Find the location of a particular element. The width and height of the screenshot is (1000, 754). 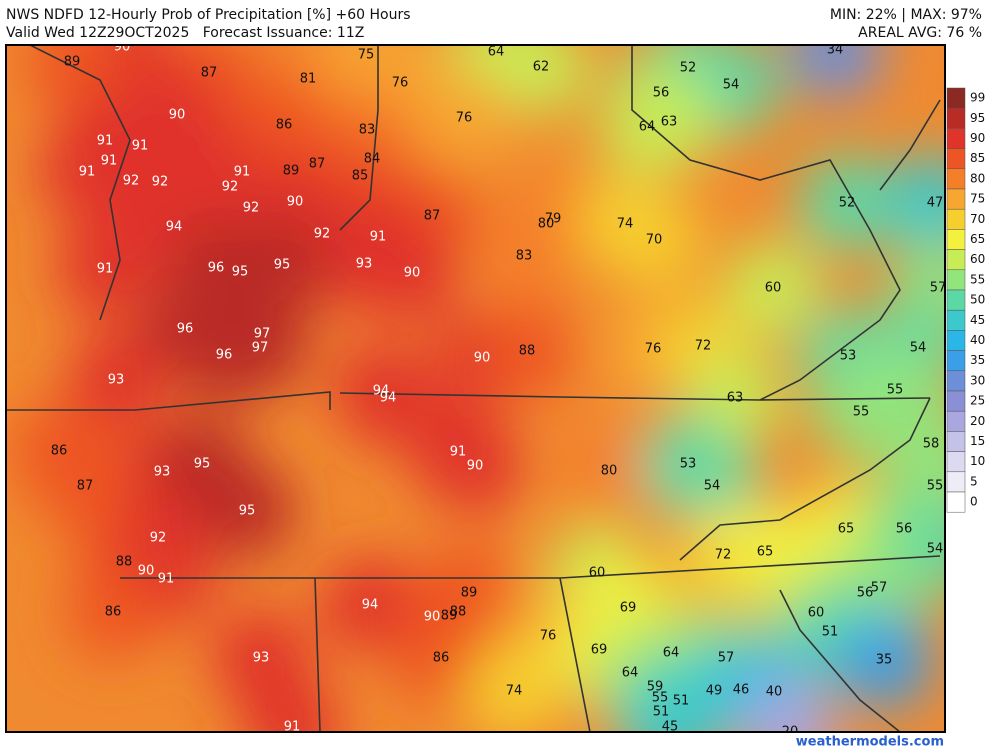

legend-label: 80 is located at coordinates (977, 178).